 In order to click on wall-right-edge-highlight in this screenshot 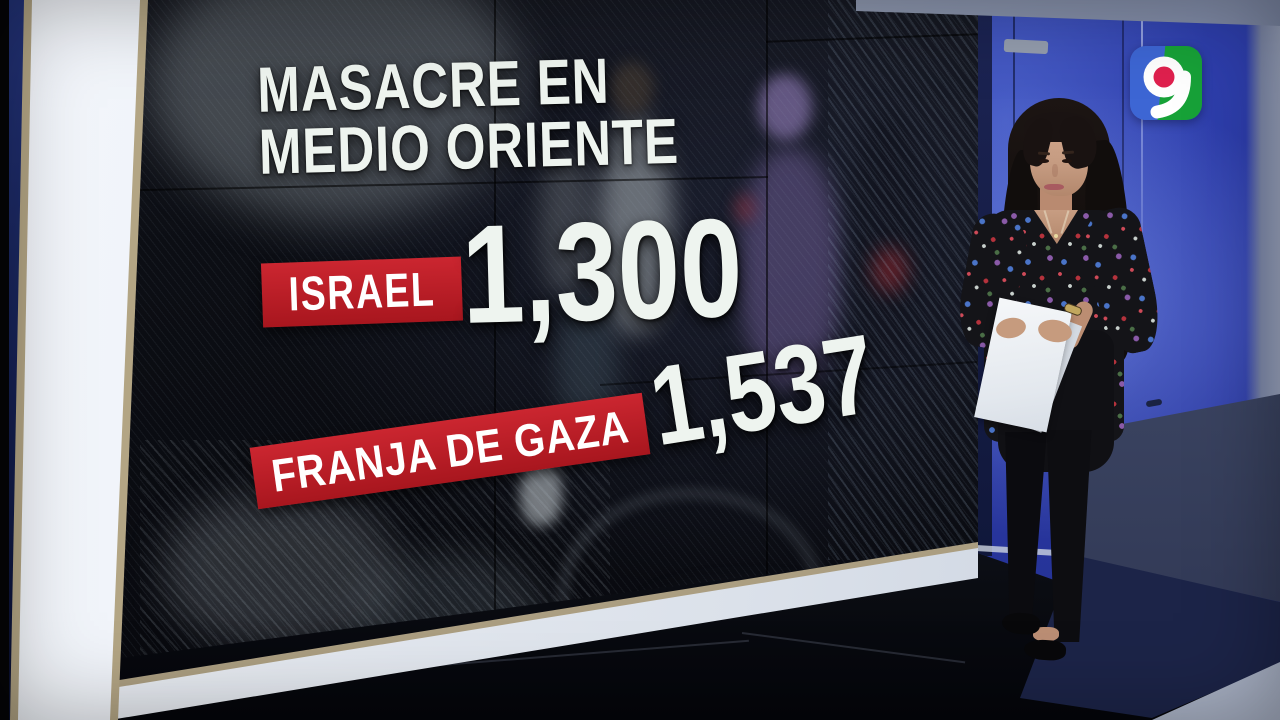, I will do `click(1263, 235)`.